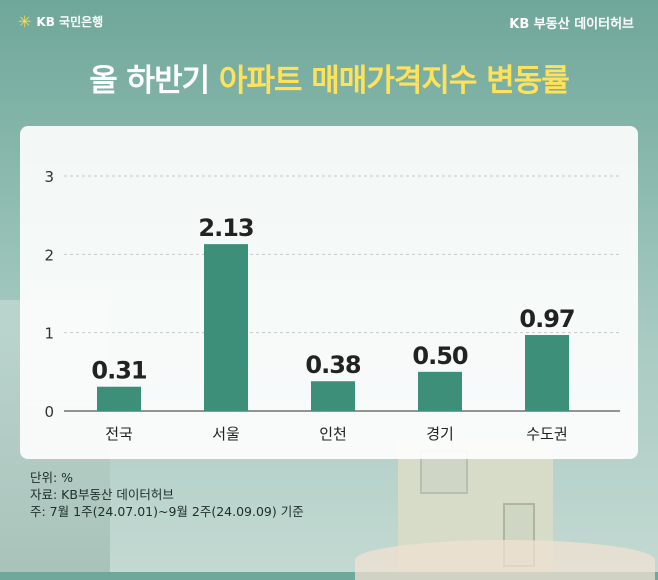 This screenshot has height=580, width=658. What do you see at coordinates (52, 477) in the screenshot?
I see `footnote-unit: 단위: %` at bounding box center [52, 477].